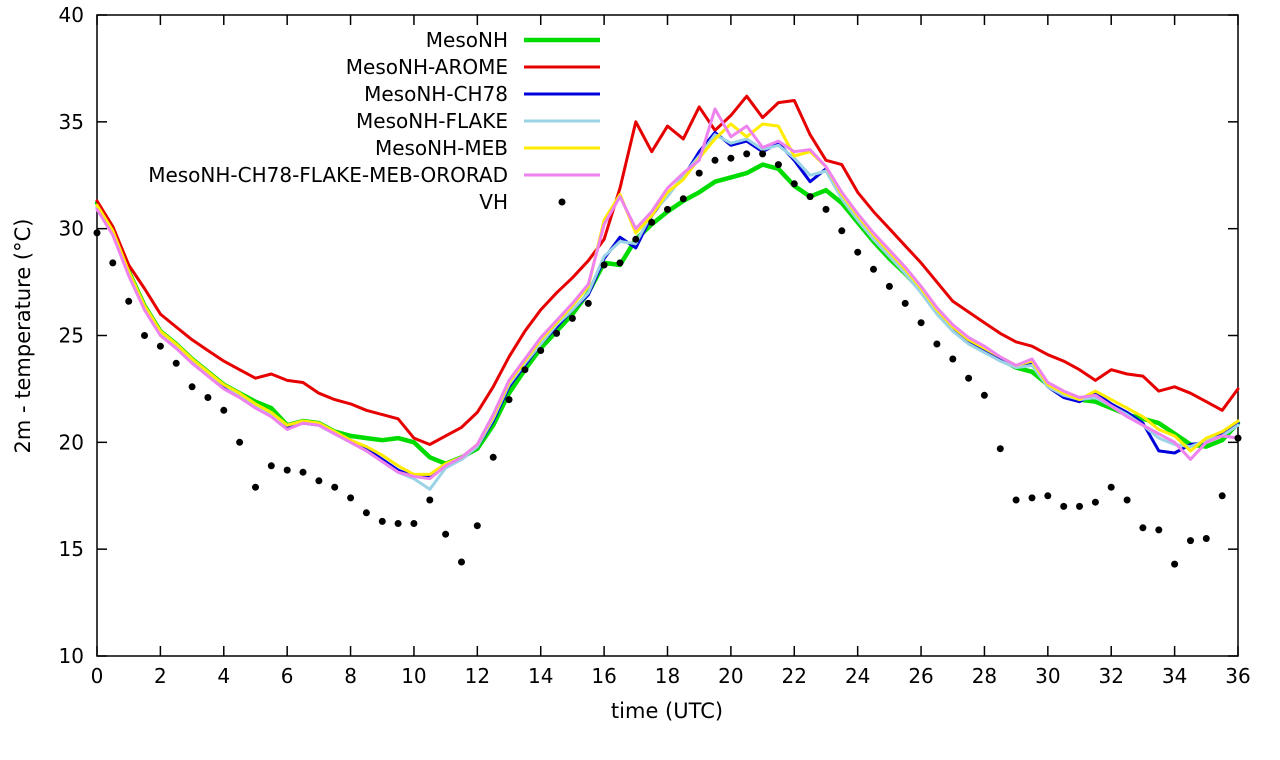 The width and height of the screenshot is (1280, 760). What do you see at coordinates (920, 676) in the screenshot?
I see `x-tick-label: 26` at bounding box center [920, 676].